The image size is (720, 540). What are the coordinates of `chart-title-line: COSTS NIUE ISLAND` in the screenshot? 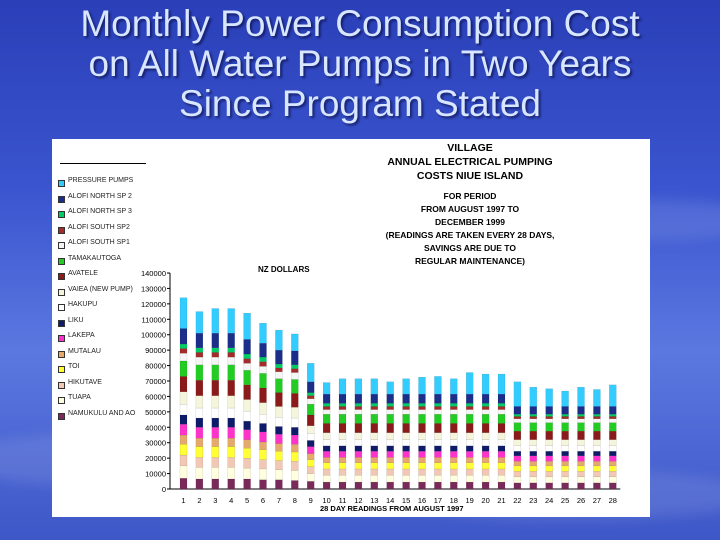 It's located at (470, 176).